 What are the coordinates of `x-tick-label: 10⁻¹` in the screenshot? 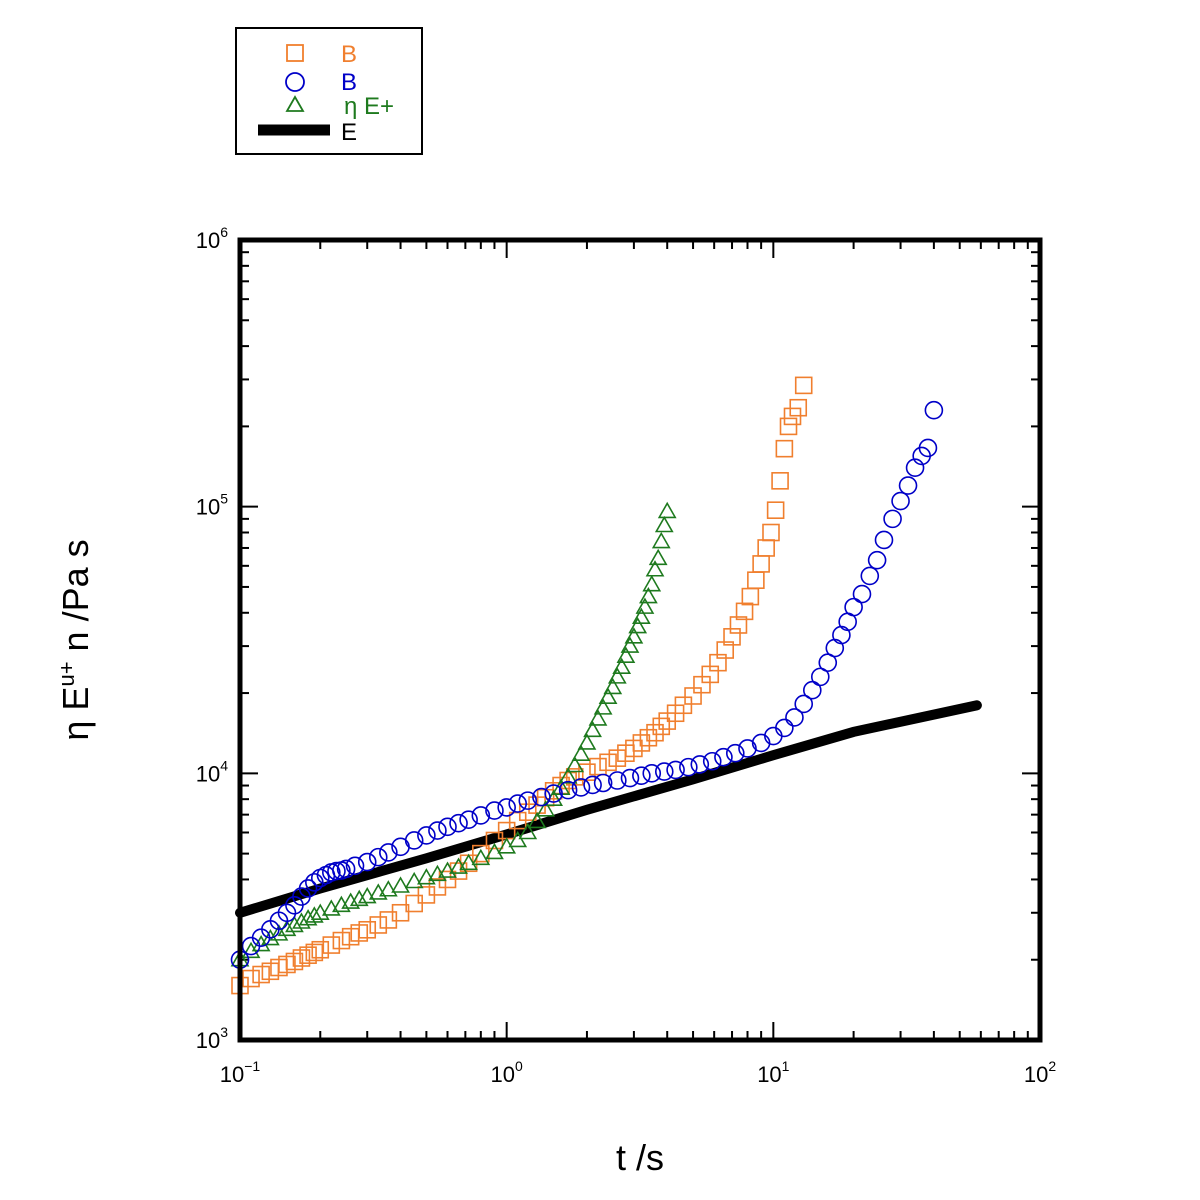 It's located at (240, 1072).